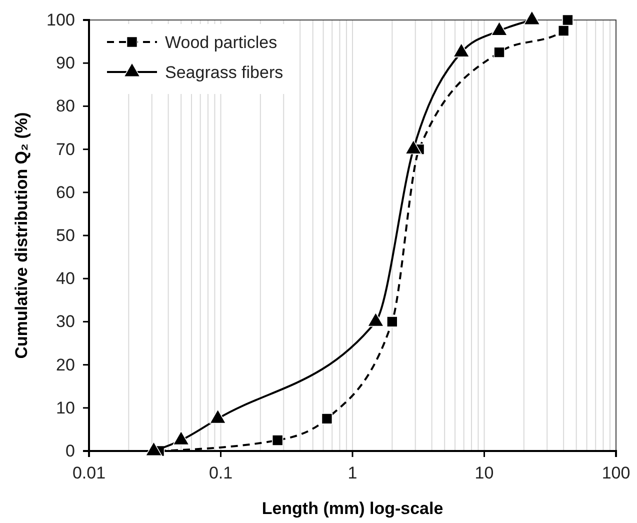 This screenshot has width=637, height=523. I want to click on legend-label: Wood particles, so click(221, 42).